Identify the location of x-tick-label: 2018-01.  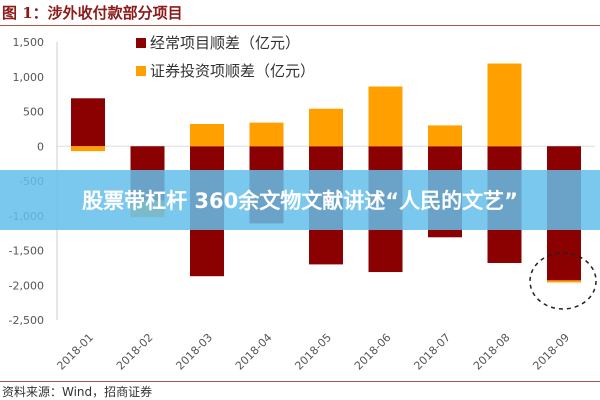
(75, 352).